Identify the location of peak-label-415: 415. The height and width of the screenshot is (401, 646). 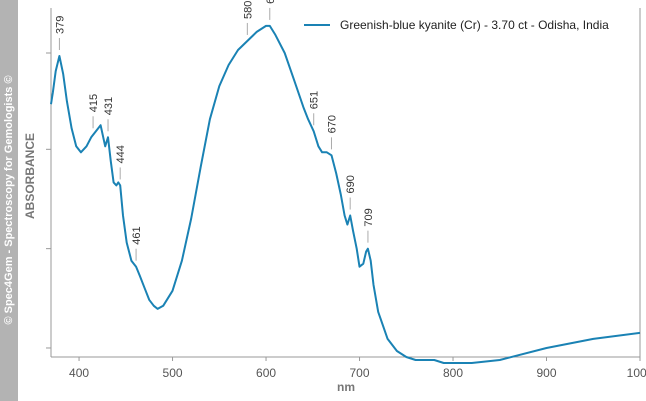
(94, 103).